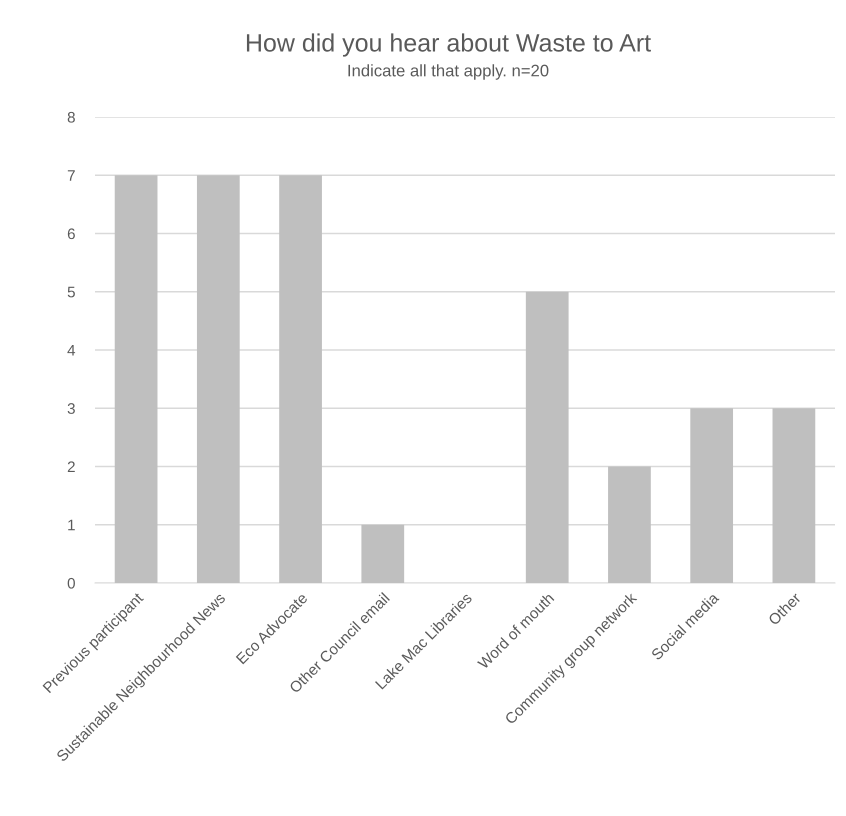 This screenshot has height=816, width=846. I want to click on y-tick-label: 0, so click(71, 583).